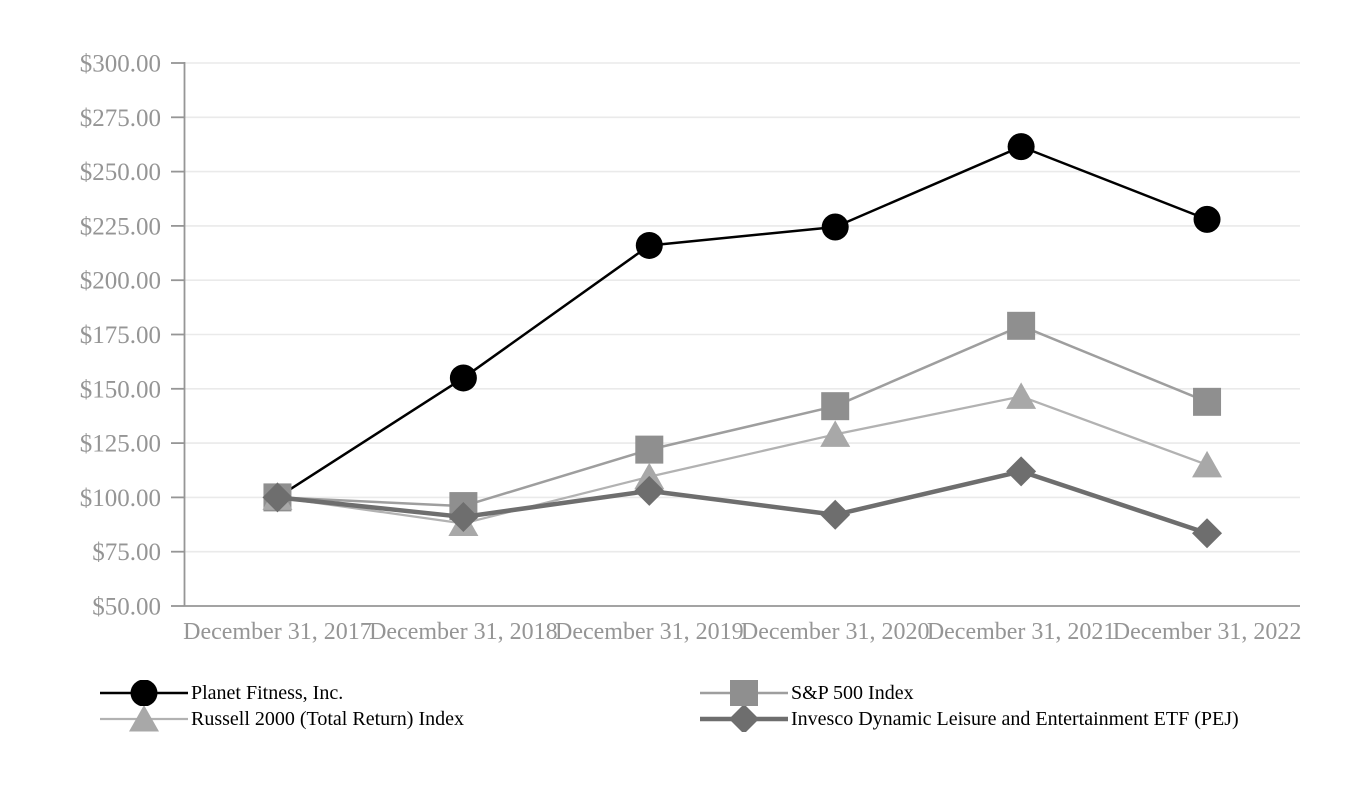  Describe the element at coordinates (126, 607) in the screenshot. I see `y-axis-tick-label: $50.00` at that location.